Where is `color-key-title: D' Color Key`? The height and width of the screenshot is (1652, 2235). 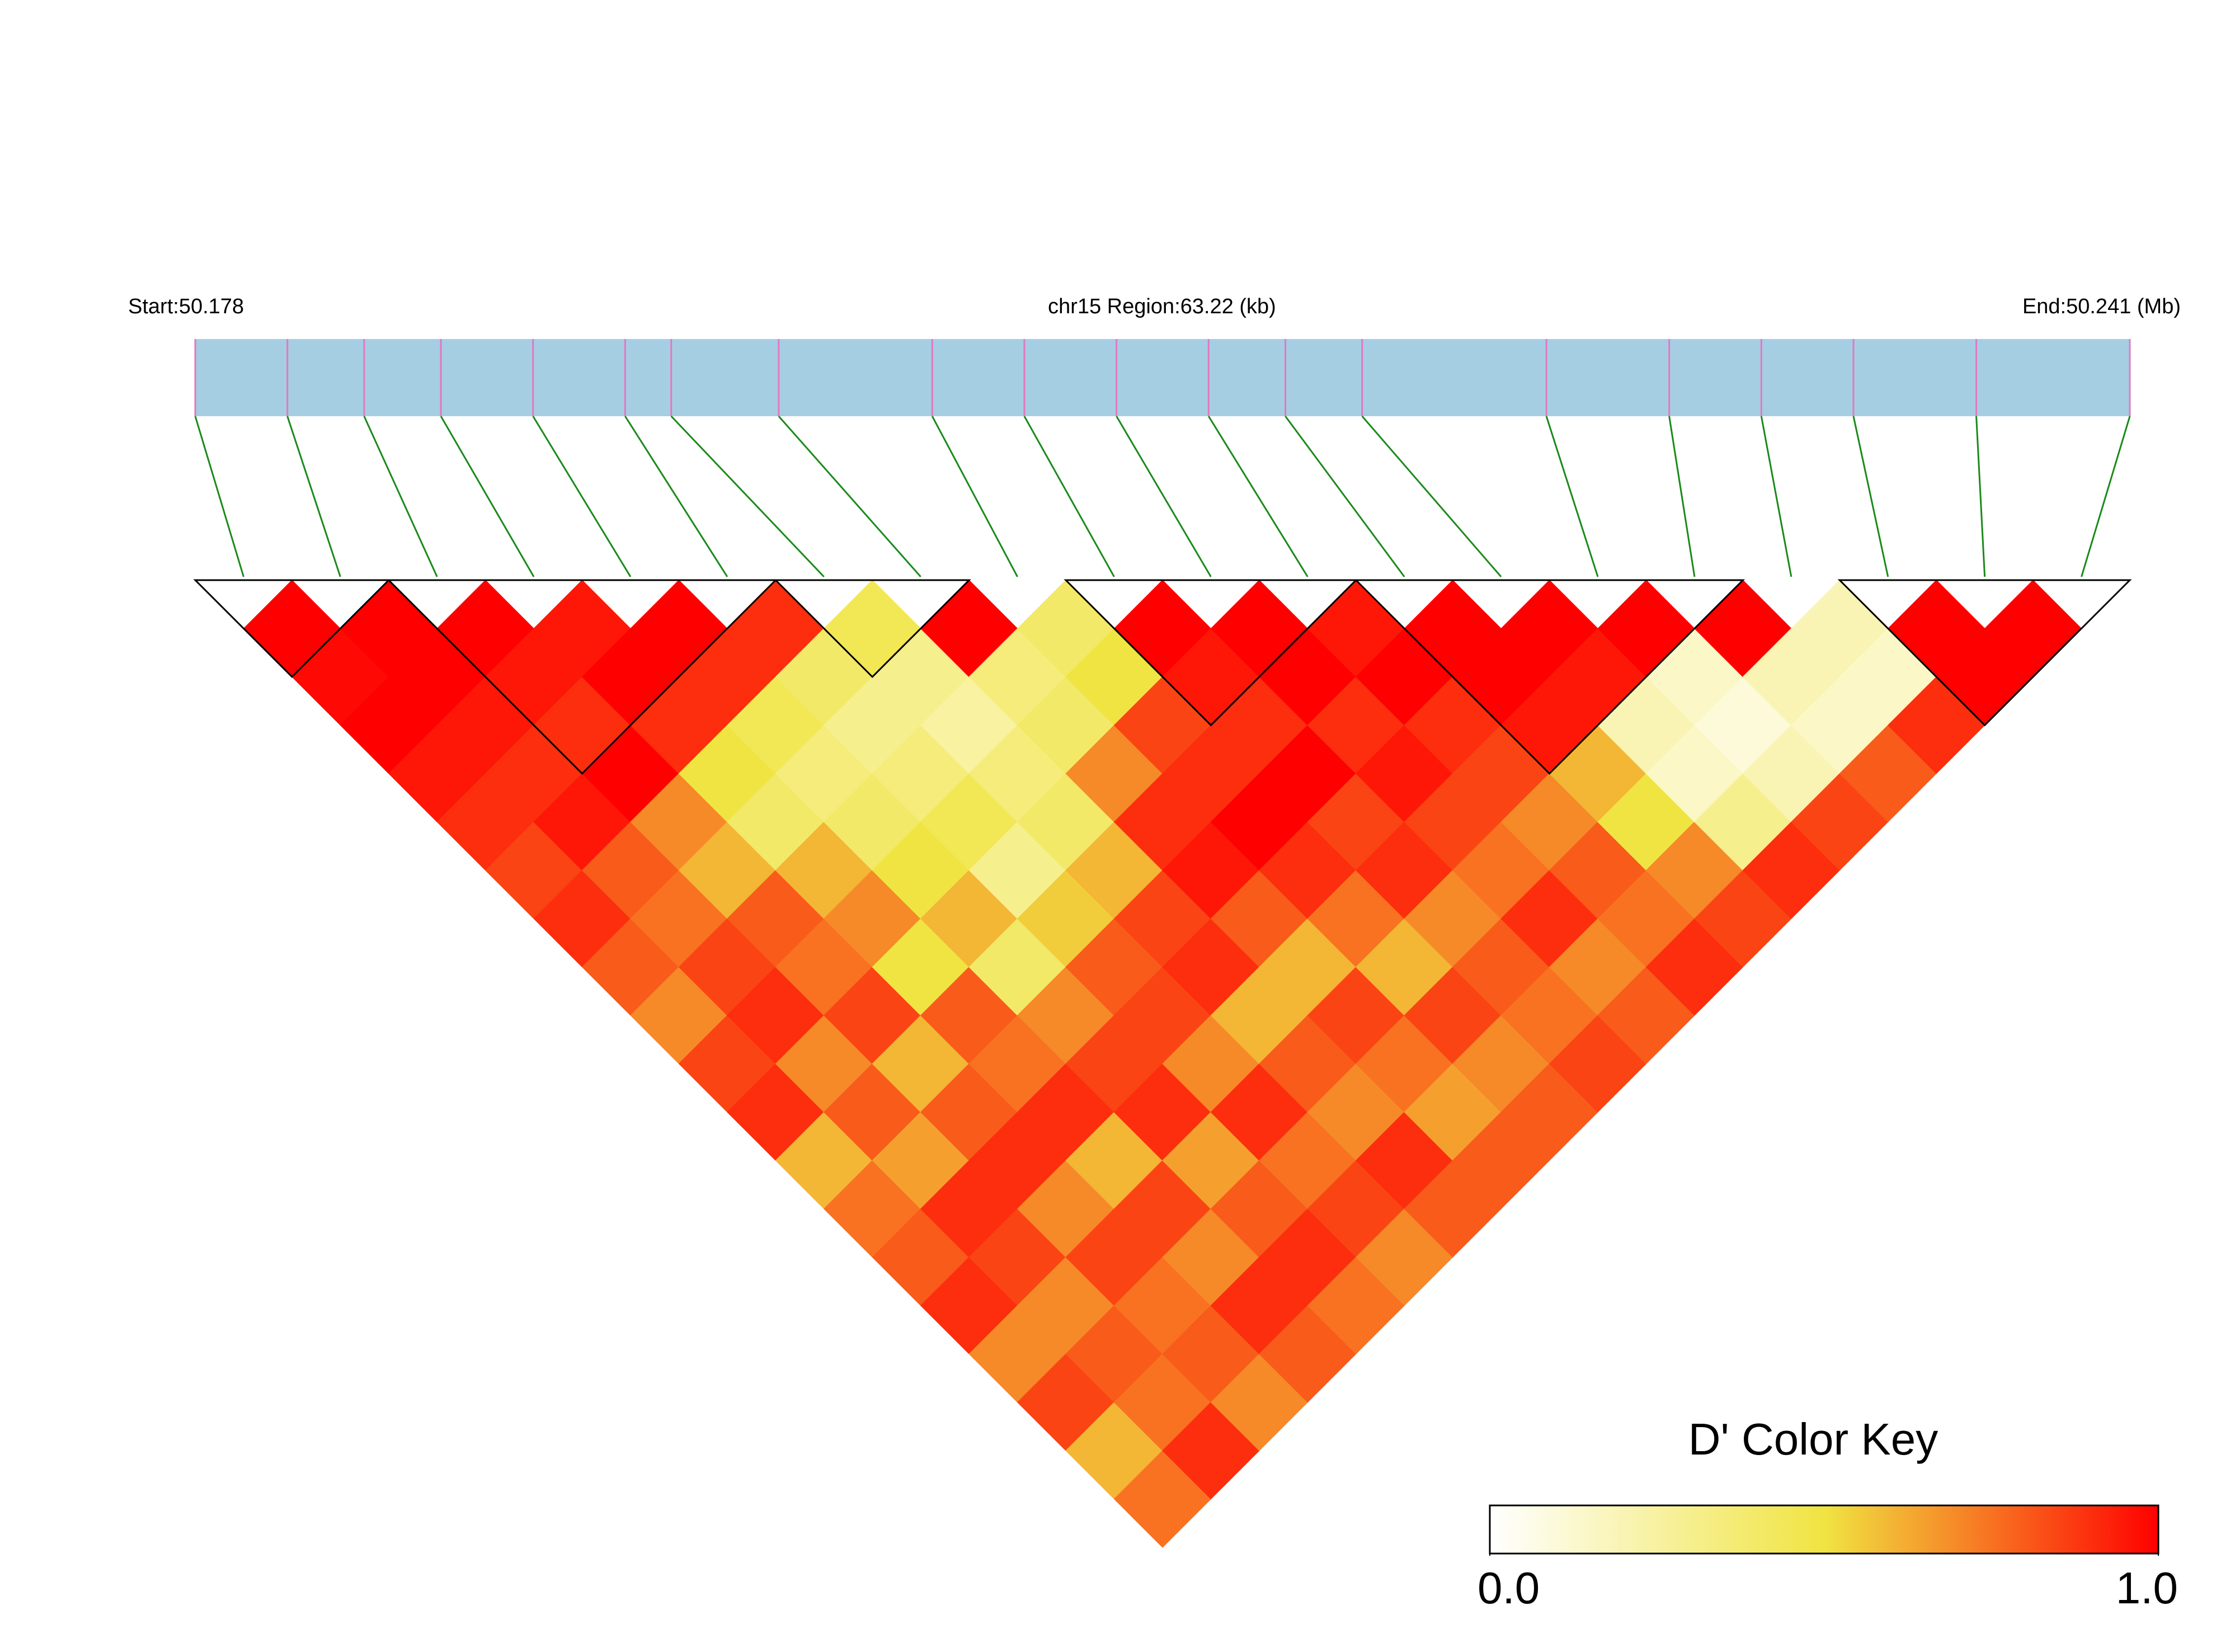 color-key-title: D' Color Key is located at coordinates (1813, 1439).